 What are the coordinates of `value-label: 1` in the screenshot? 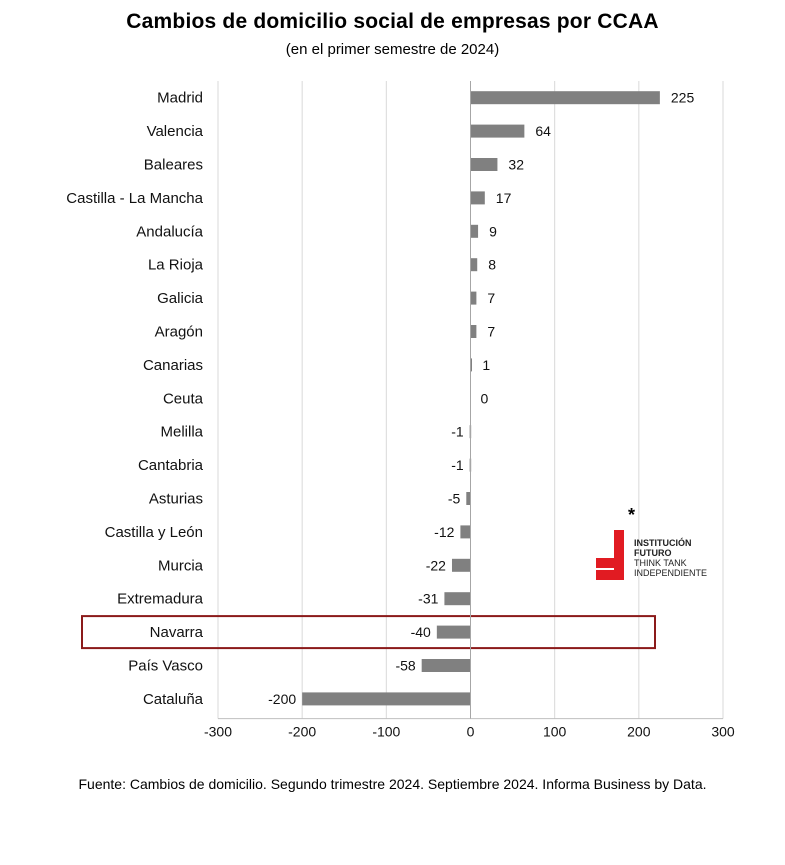 It's located at (486, 365).